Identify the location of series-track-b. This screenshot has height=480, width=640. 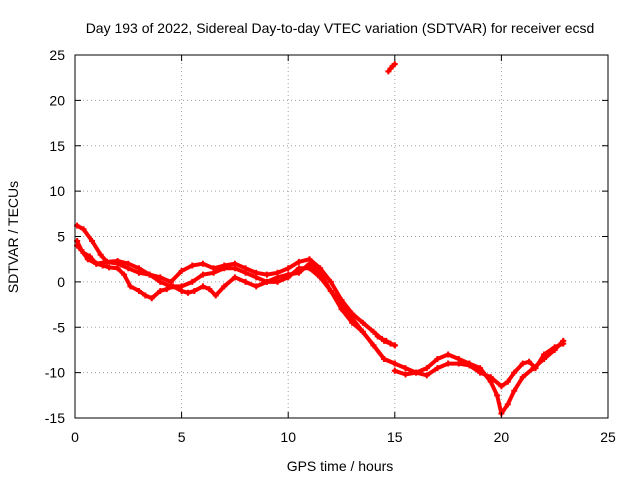
(236, 302).